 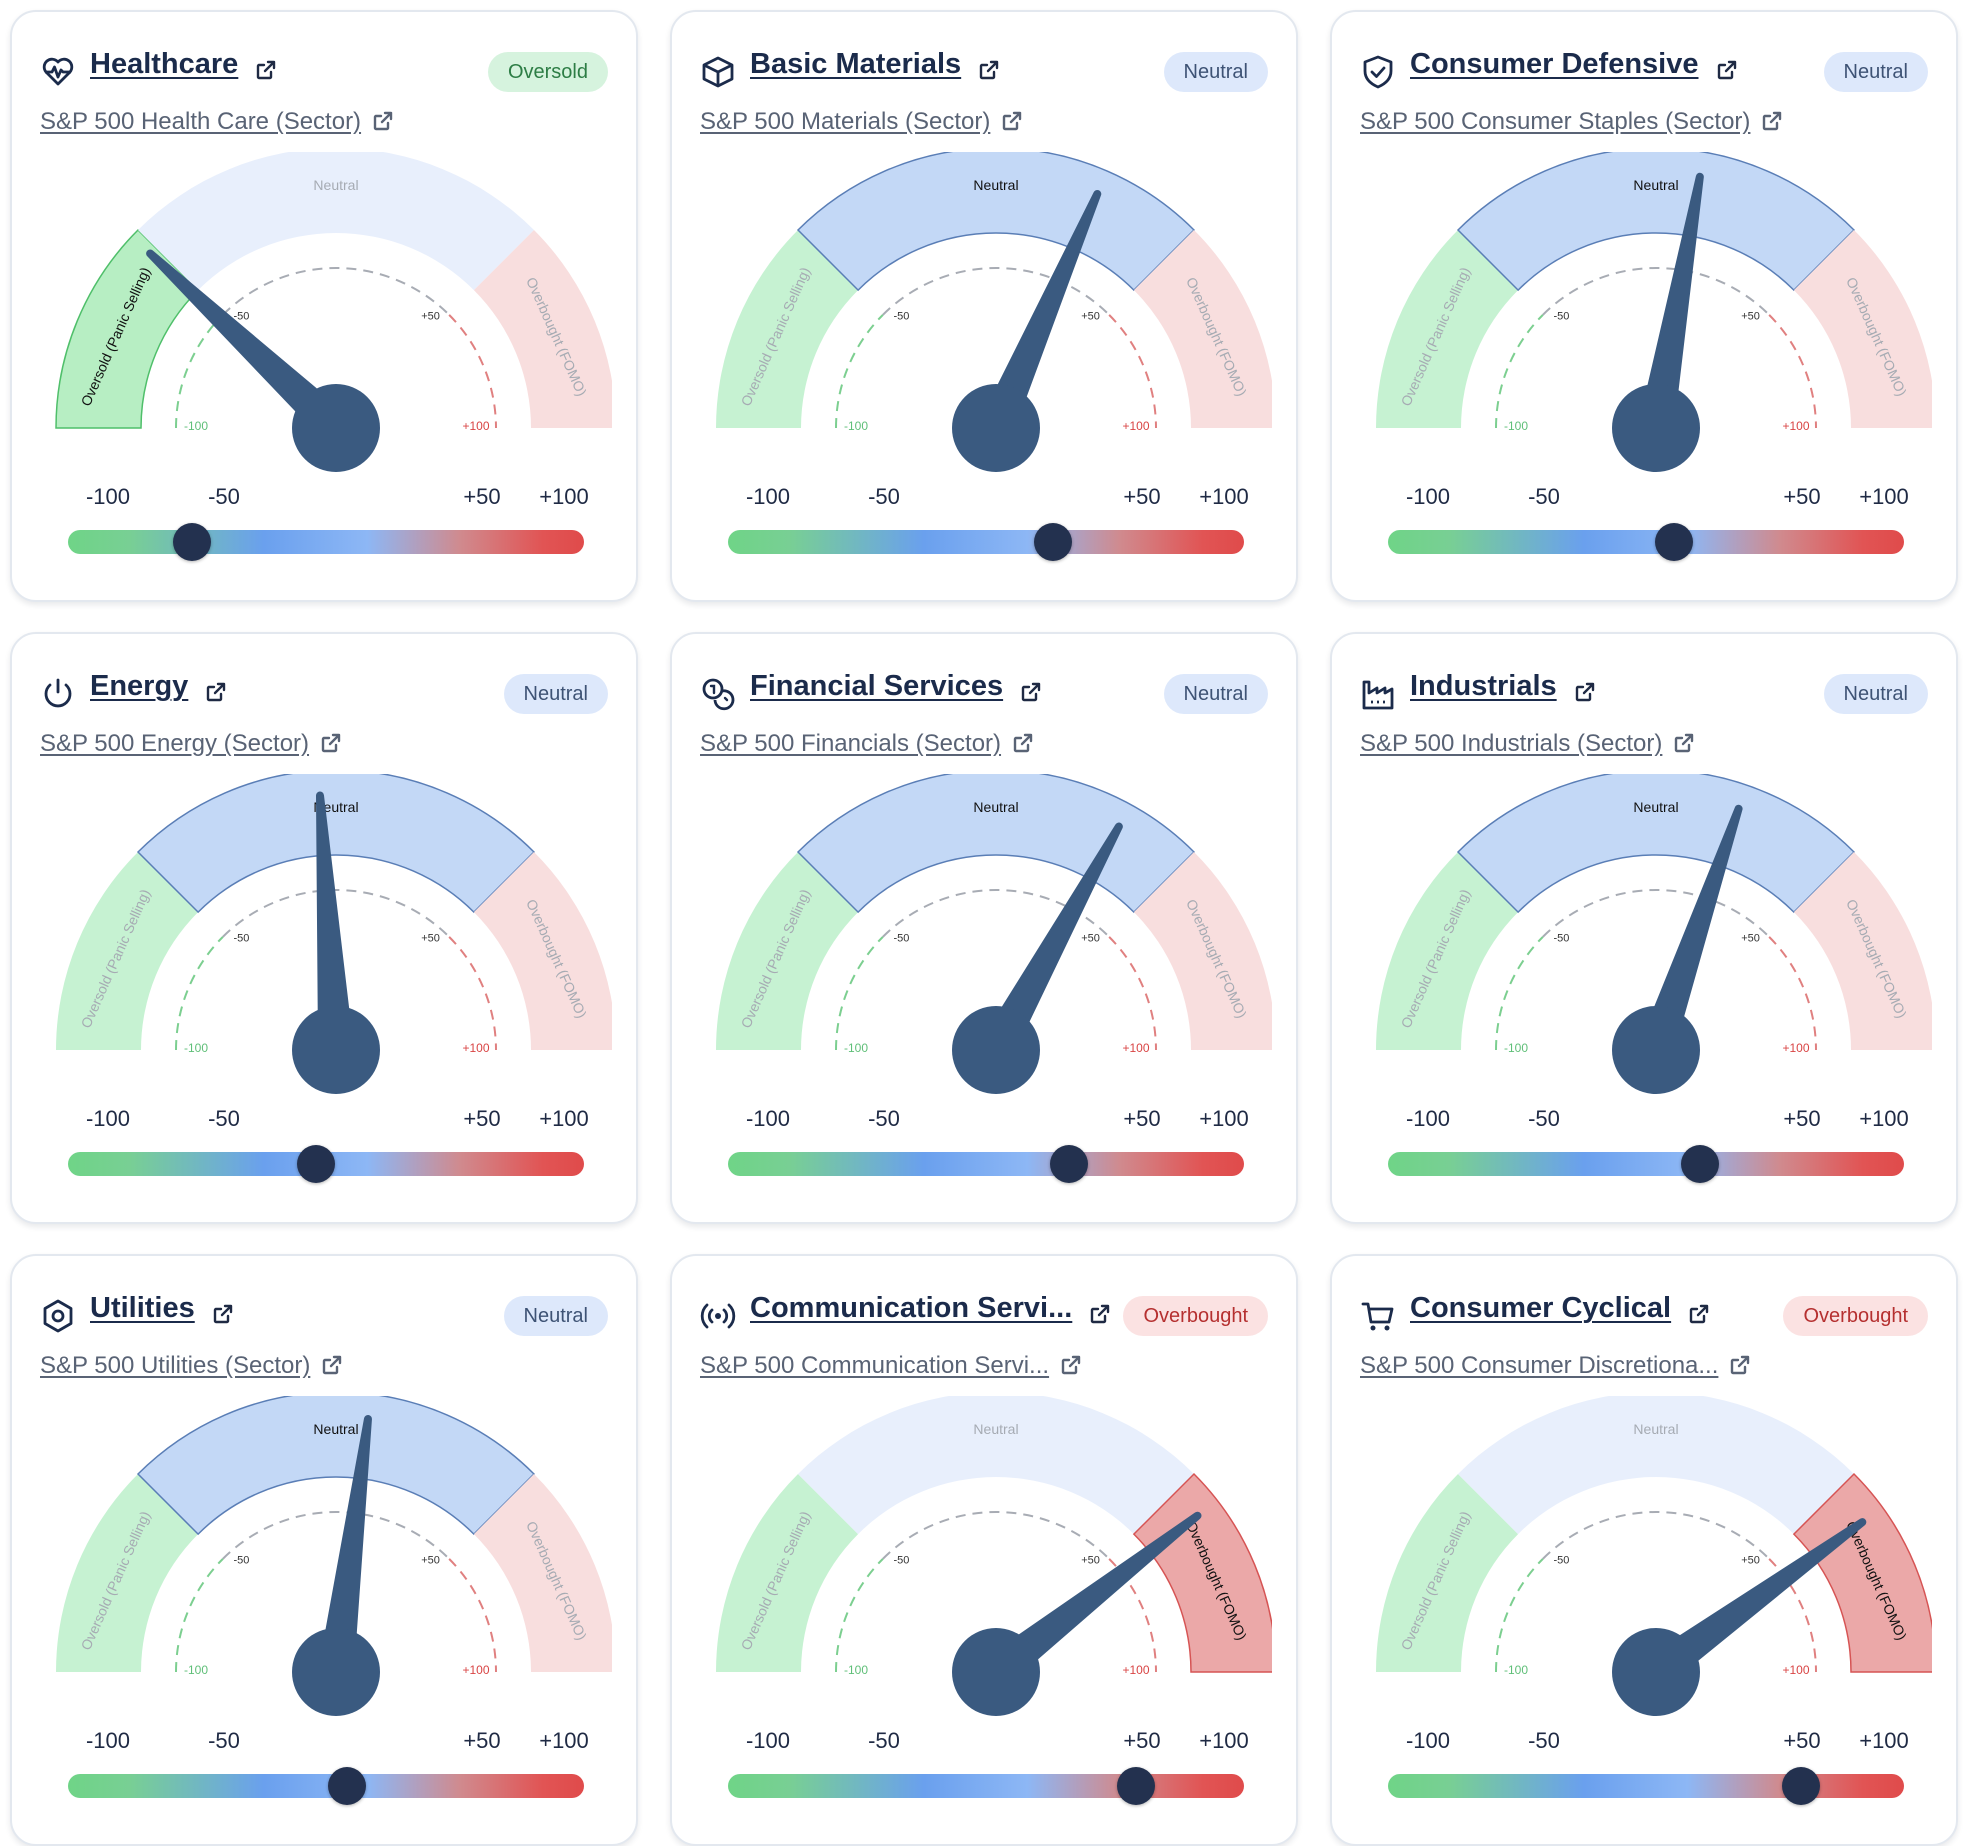 I want to click on broadcast-icon, so click(x=718, y=1316).